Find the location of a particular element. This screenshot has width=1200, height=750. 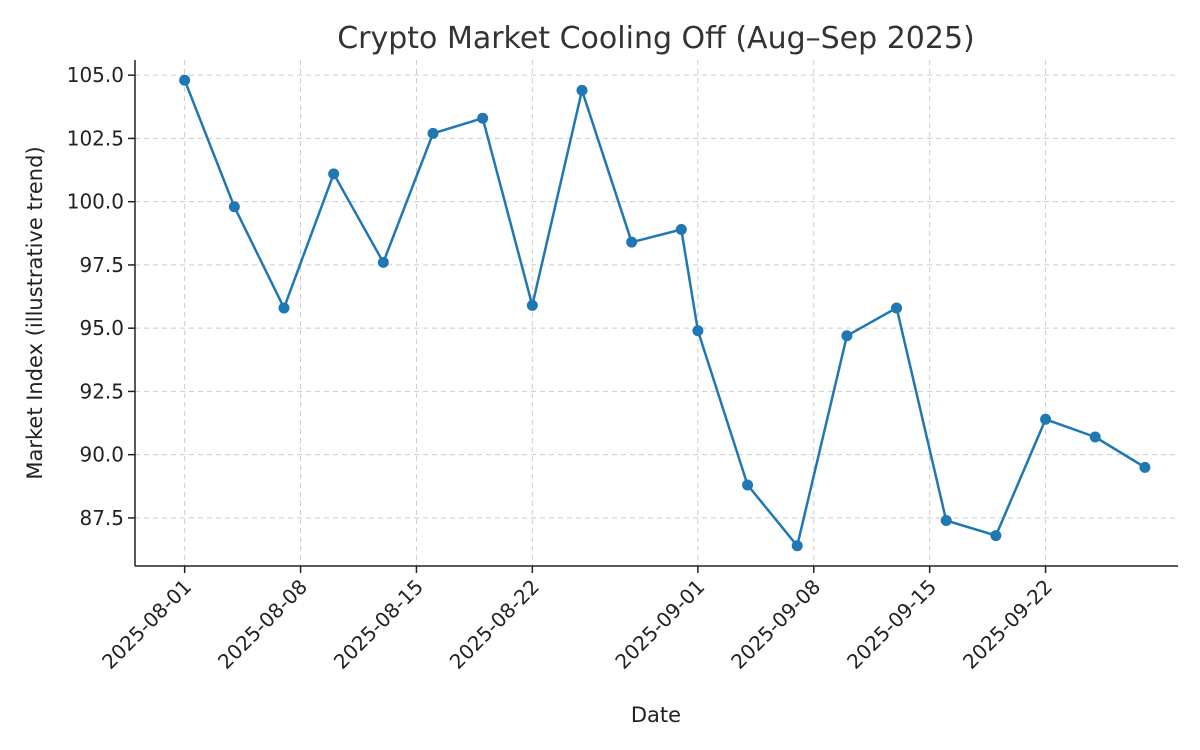

x-axis-label: Date is located at coordinates (656, 715).